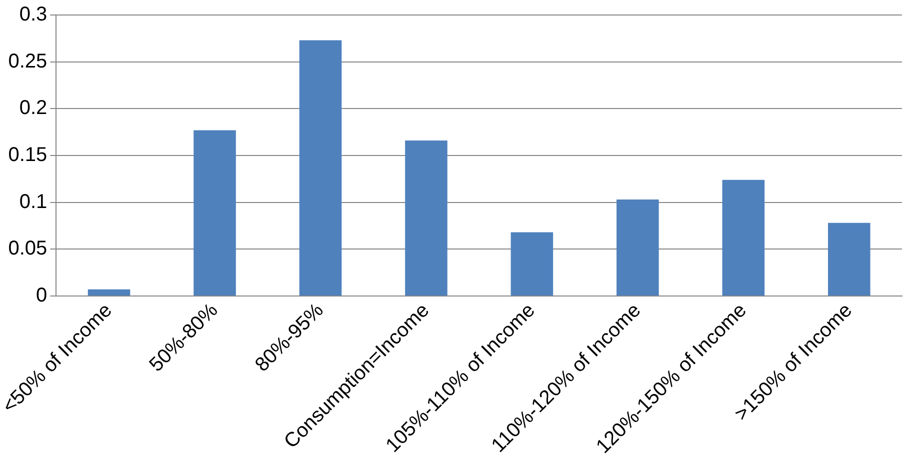 Image resolution: width=908 pixels, height=462 pixels. Describe the element at coordinates (28, 249) in the screenshot. I see `y-tick-label: 0.05` at that location.